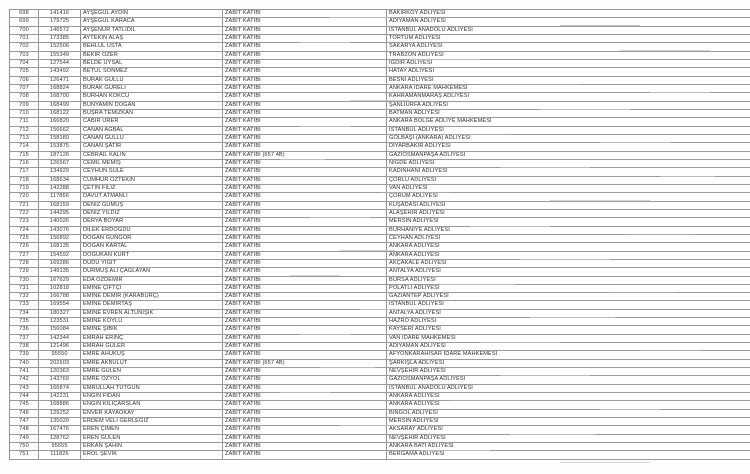 This screenshot has height=474, width=750. What do you see at coordinates (24, 105) in the screenshot?
I see `cell-row-number: 709` at bounding box center [24, 105].